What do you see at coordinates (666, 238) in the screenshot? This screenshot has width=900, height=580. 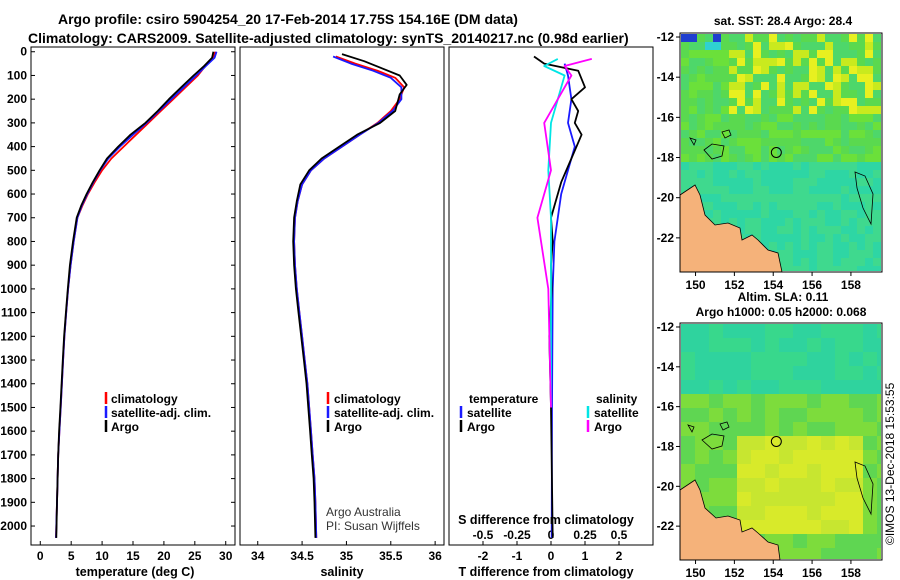 I see `lat-tick-label: -22` at bounding box center [666, 238].